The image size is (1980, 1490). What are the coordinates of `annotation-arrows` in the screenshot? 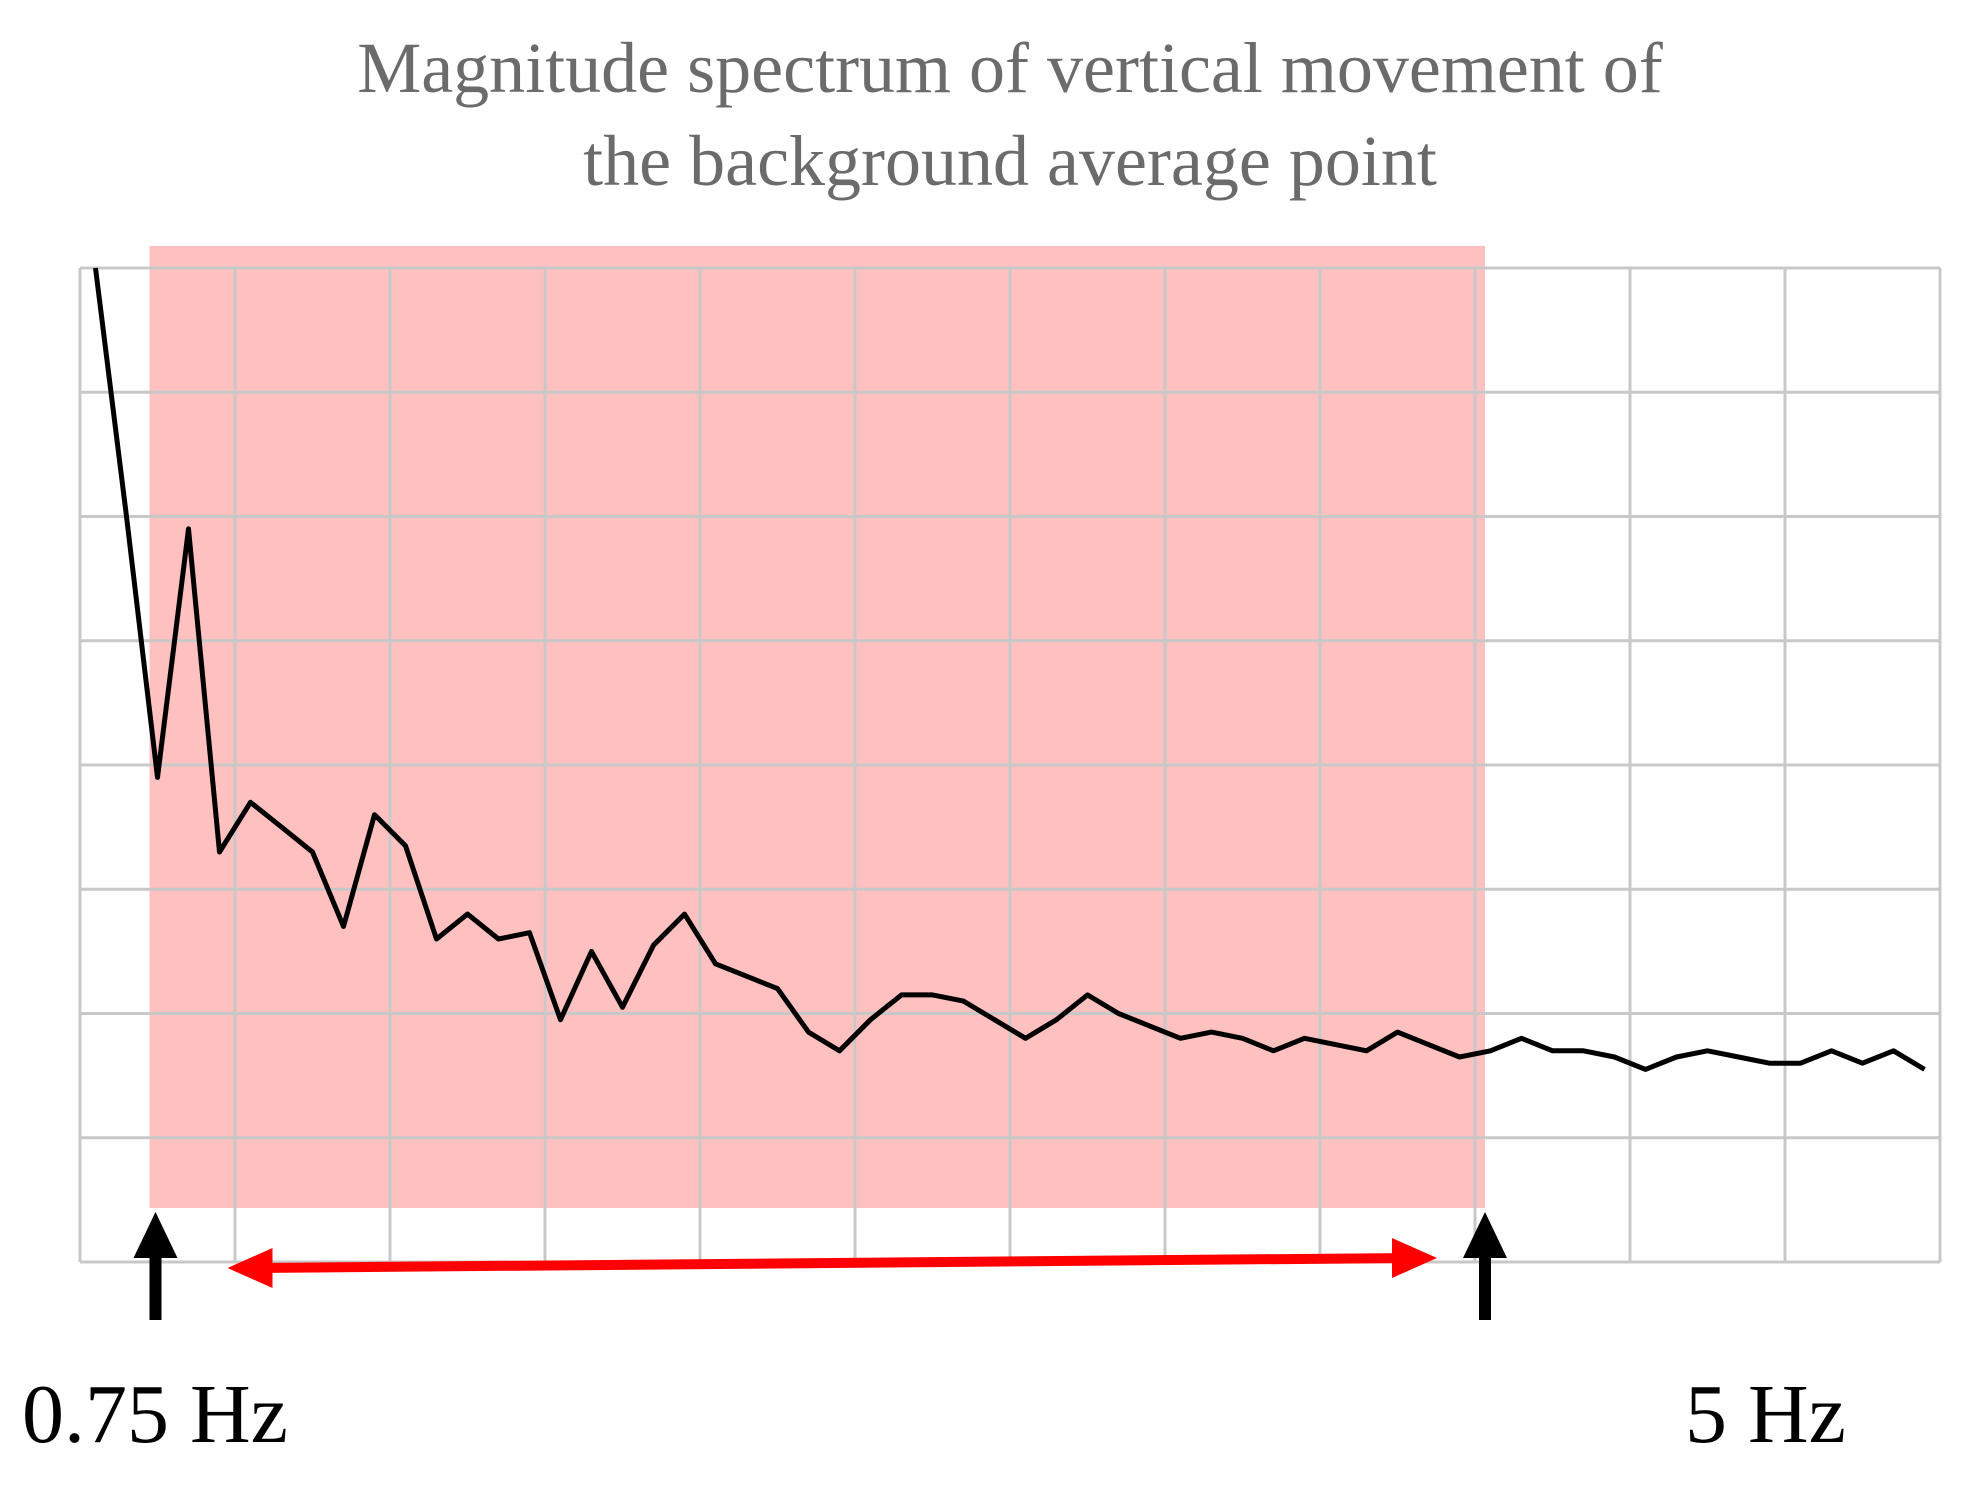 It's located at (820, 1266).